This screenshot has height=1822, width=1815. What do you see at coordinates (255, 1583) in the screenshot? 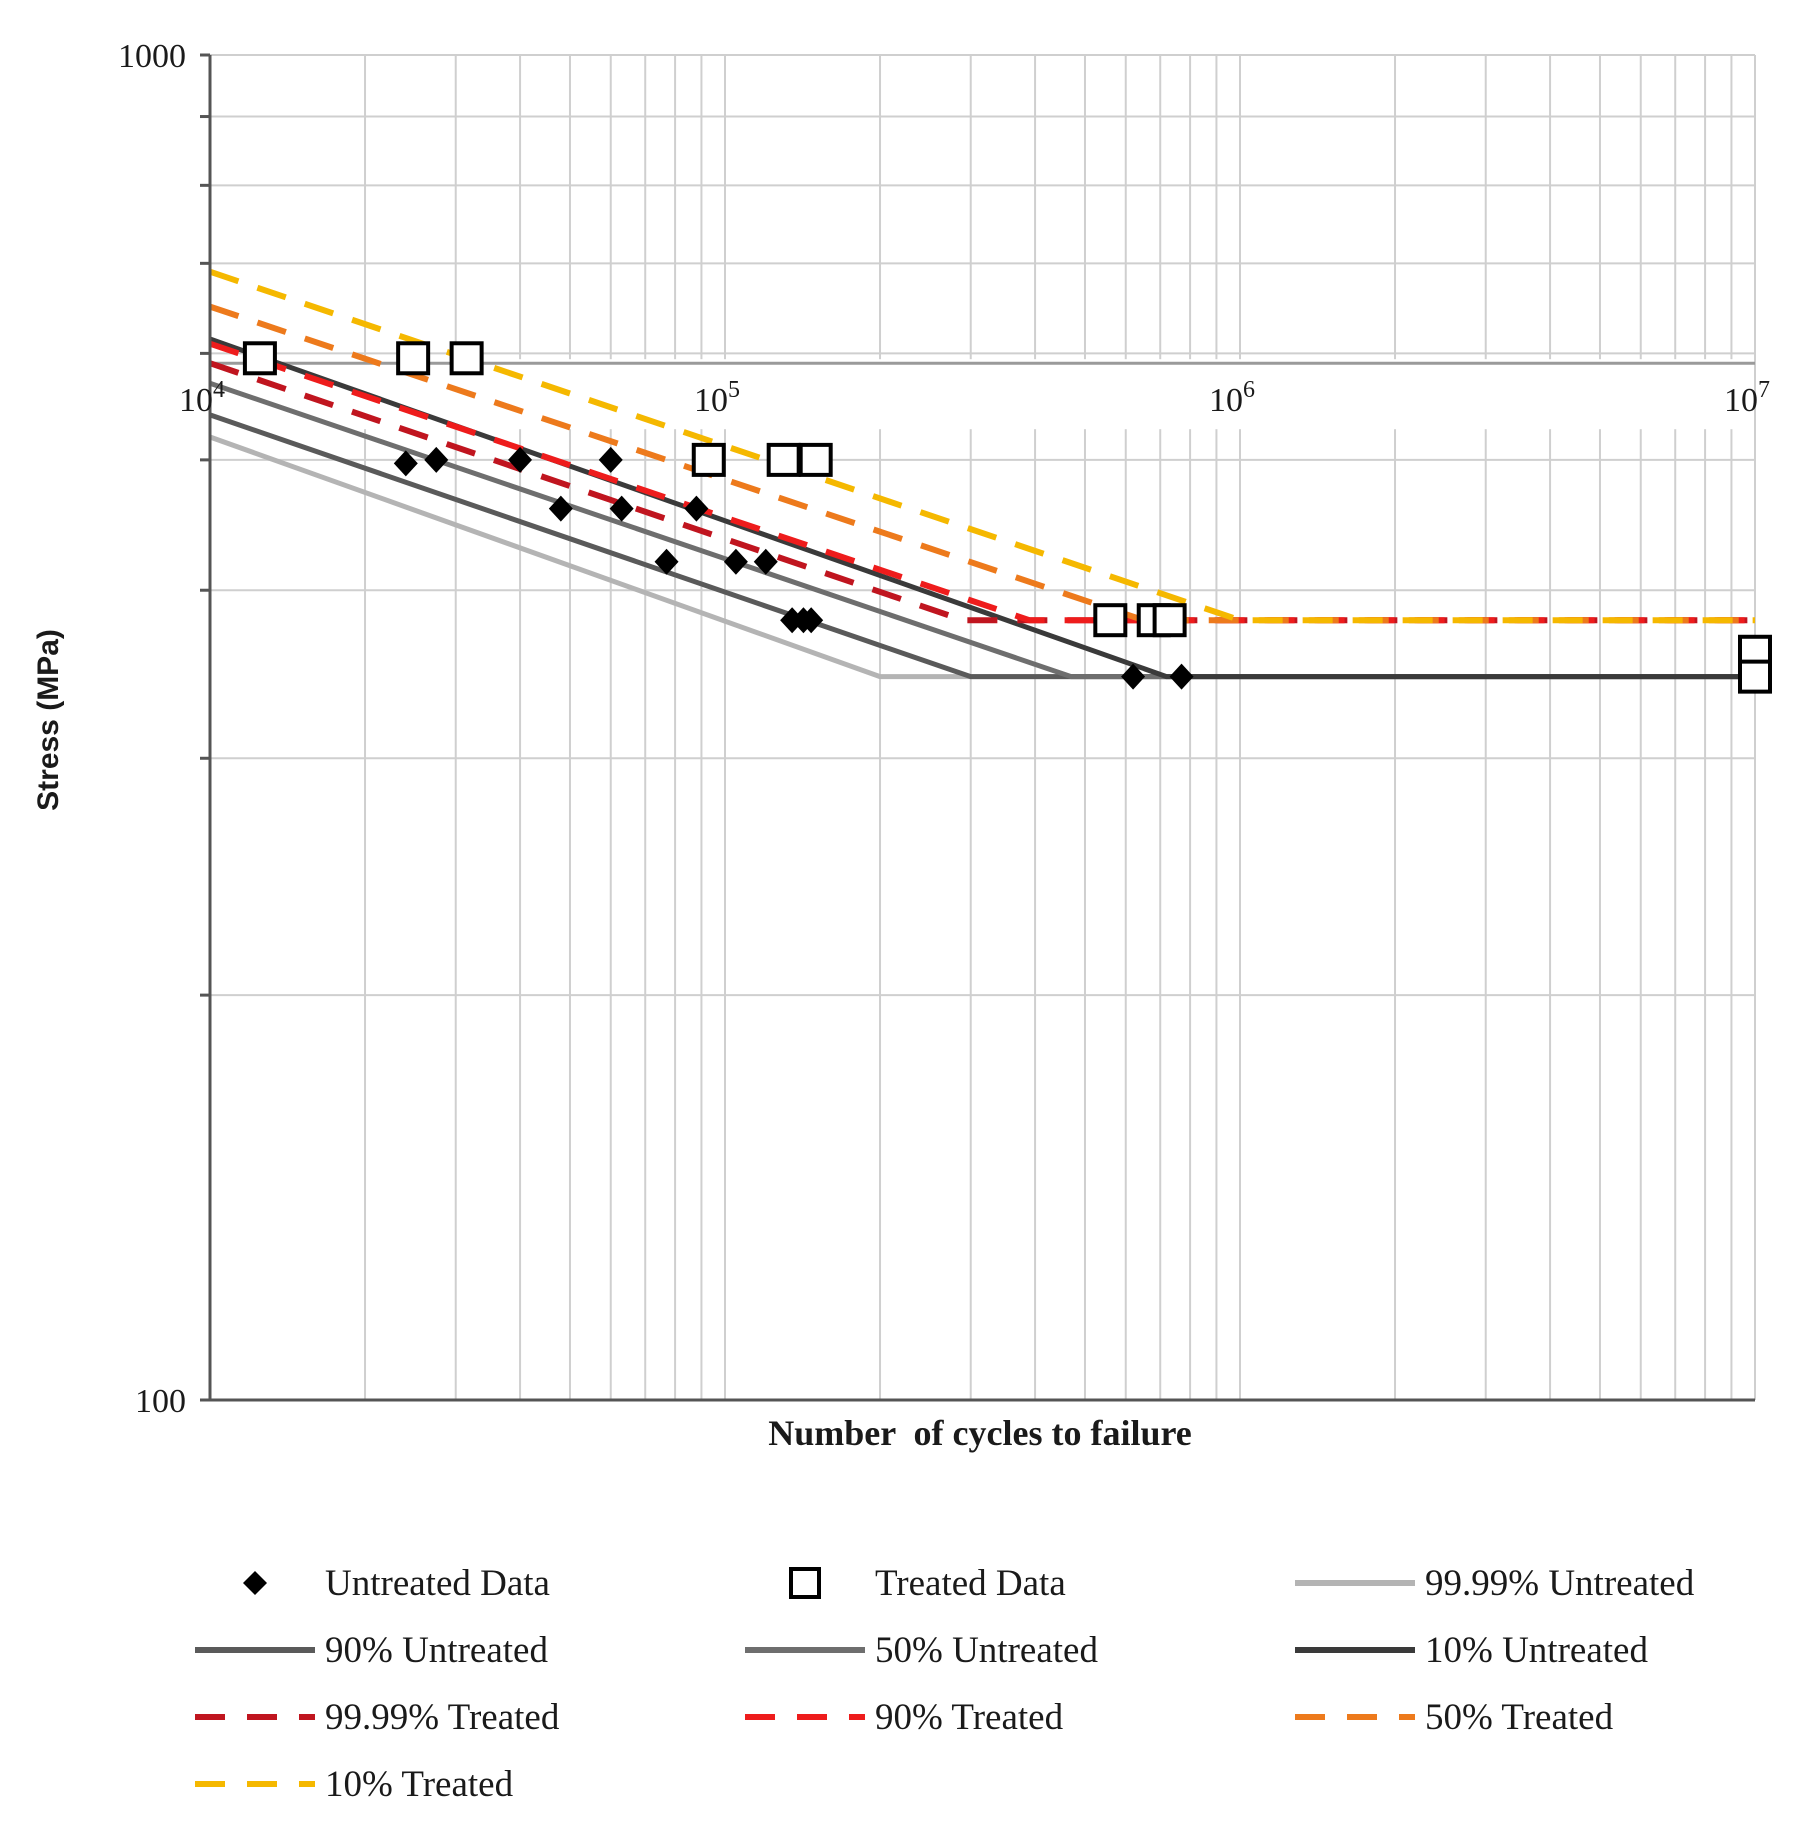
I see `legend-diamond-marker` at bounding box center [255, 1583].